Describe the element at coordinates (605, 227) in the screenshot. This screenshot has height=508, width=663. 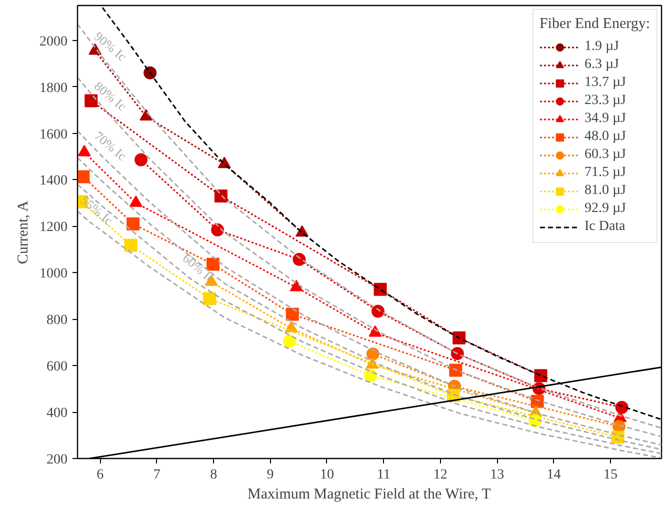
I see `legend-label: Ic Data` at that location.